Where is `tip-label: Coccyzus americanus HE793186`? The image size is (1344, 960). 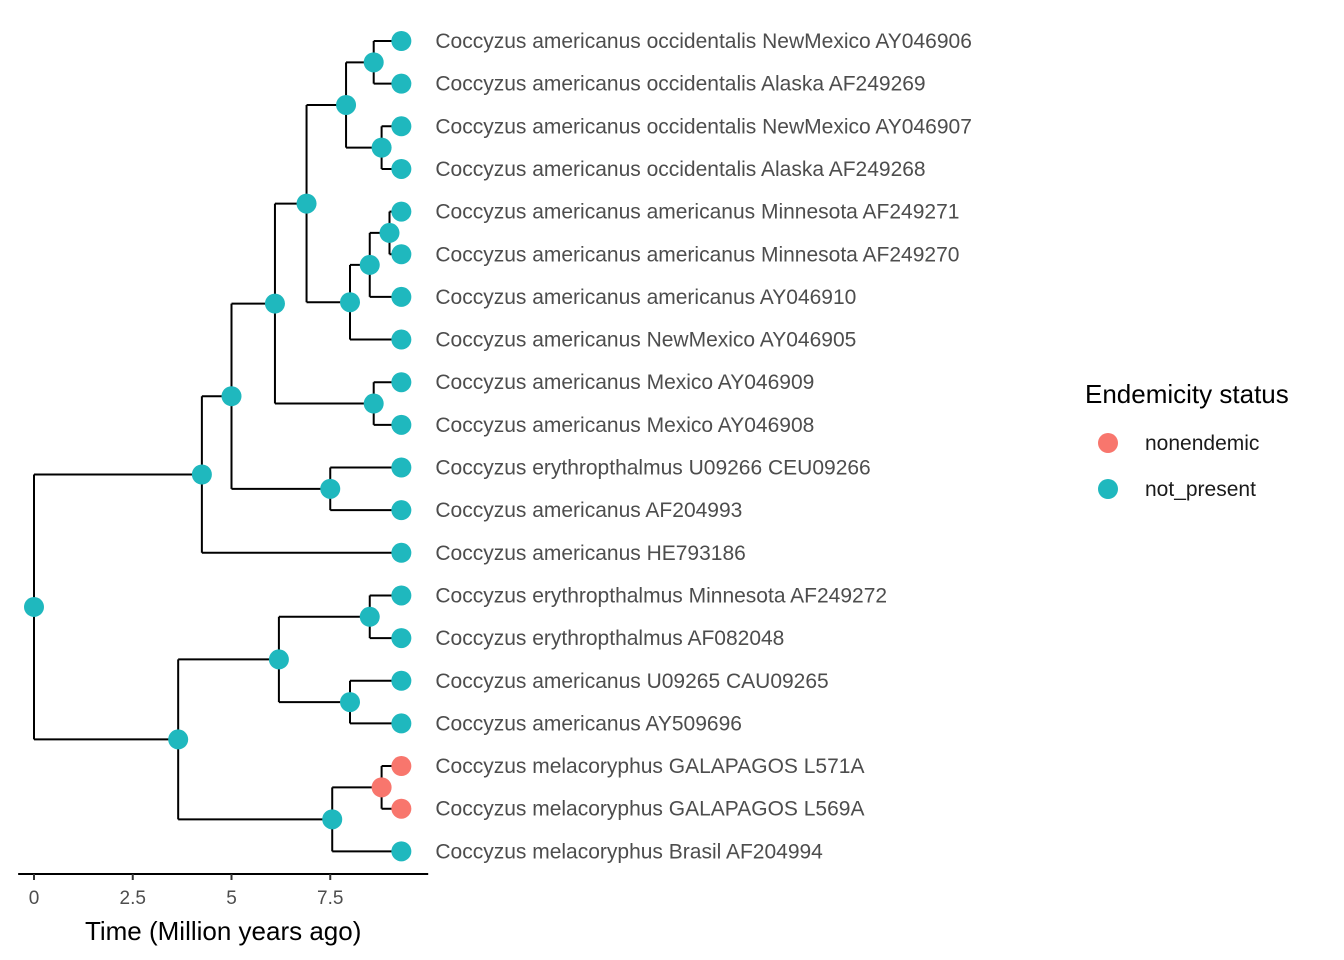
tip-label: Coccyzus americanus HE793186 is located at coordinates (590, 553).